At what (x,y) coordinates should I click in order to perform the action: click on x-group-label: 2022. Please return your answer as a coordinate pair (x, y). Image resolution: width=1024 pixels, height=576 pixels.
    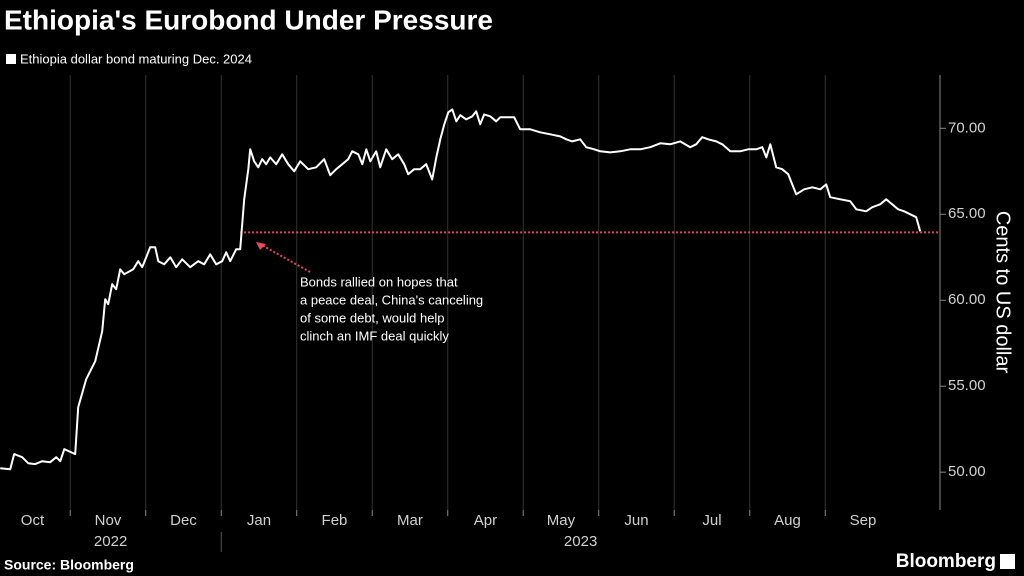
    Looking at the image, I should click on (110, 541).